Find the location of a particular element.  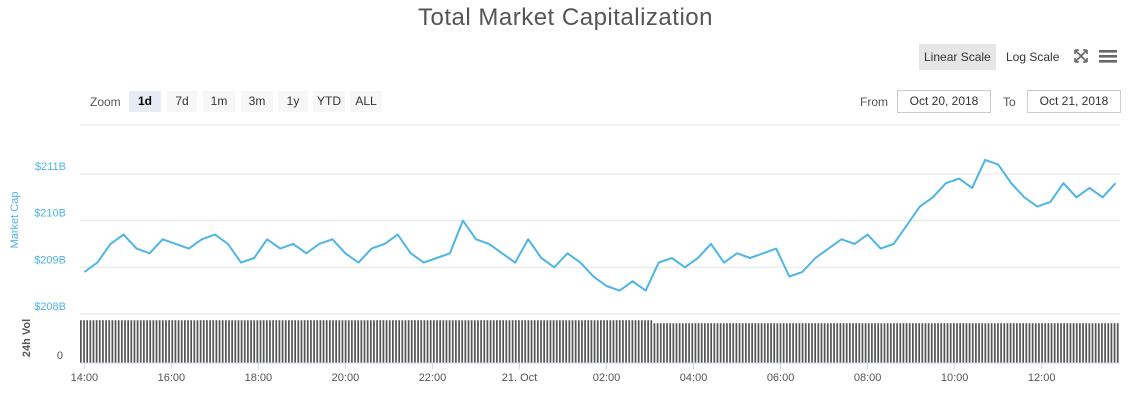

x-tick-label: 06:00 is located at coordinates (781, 378).